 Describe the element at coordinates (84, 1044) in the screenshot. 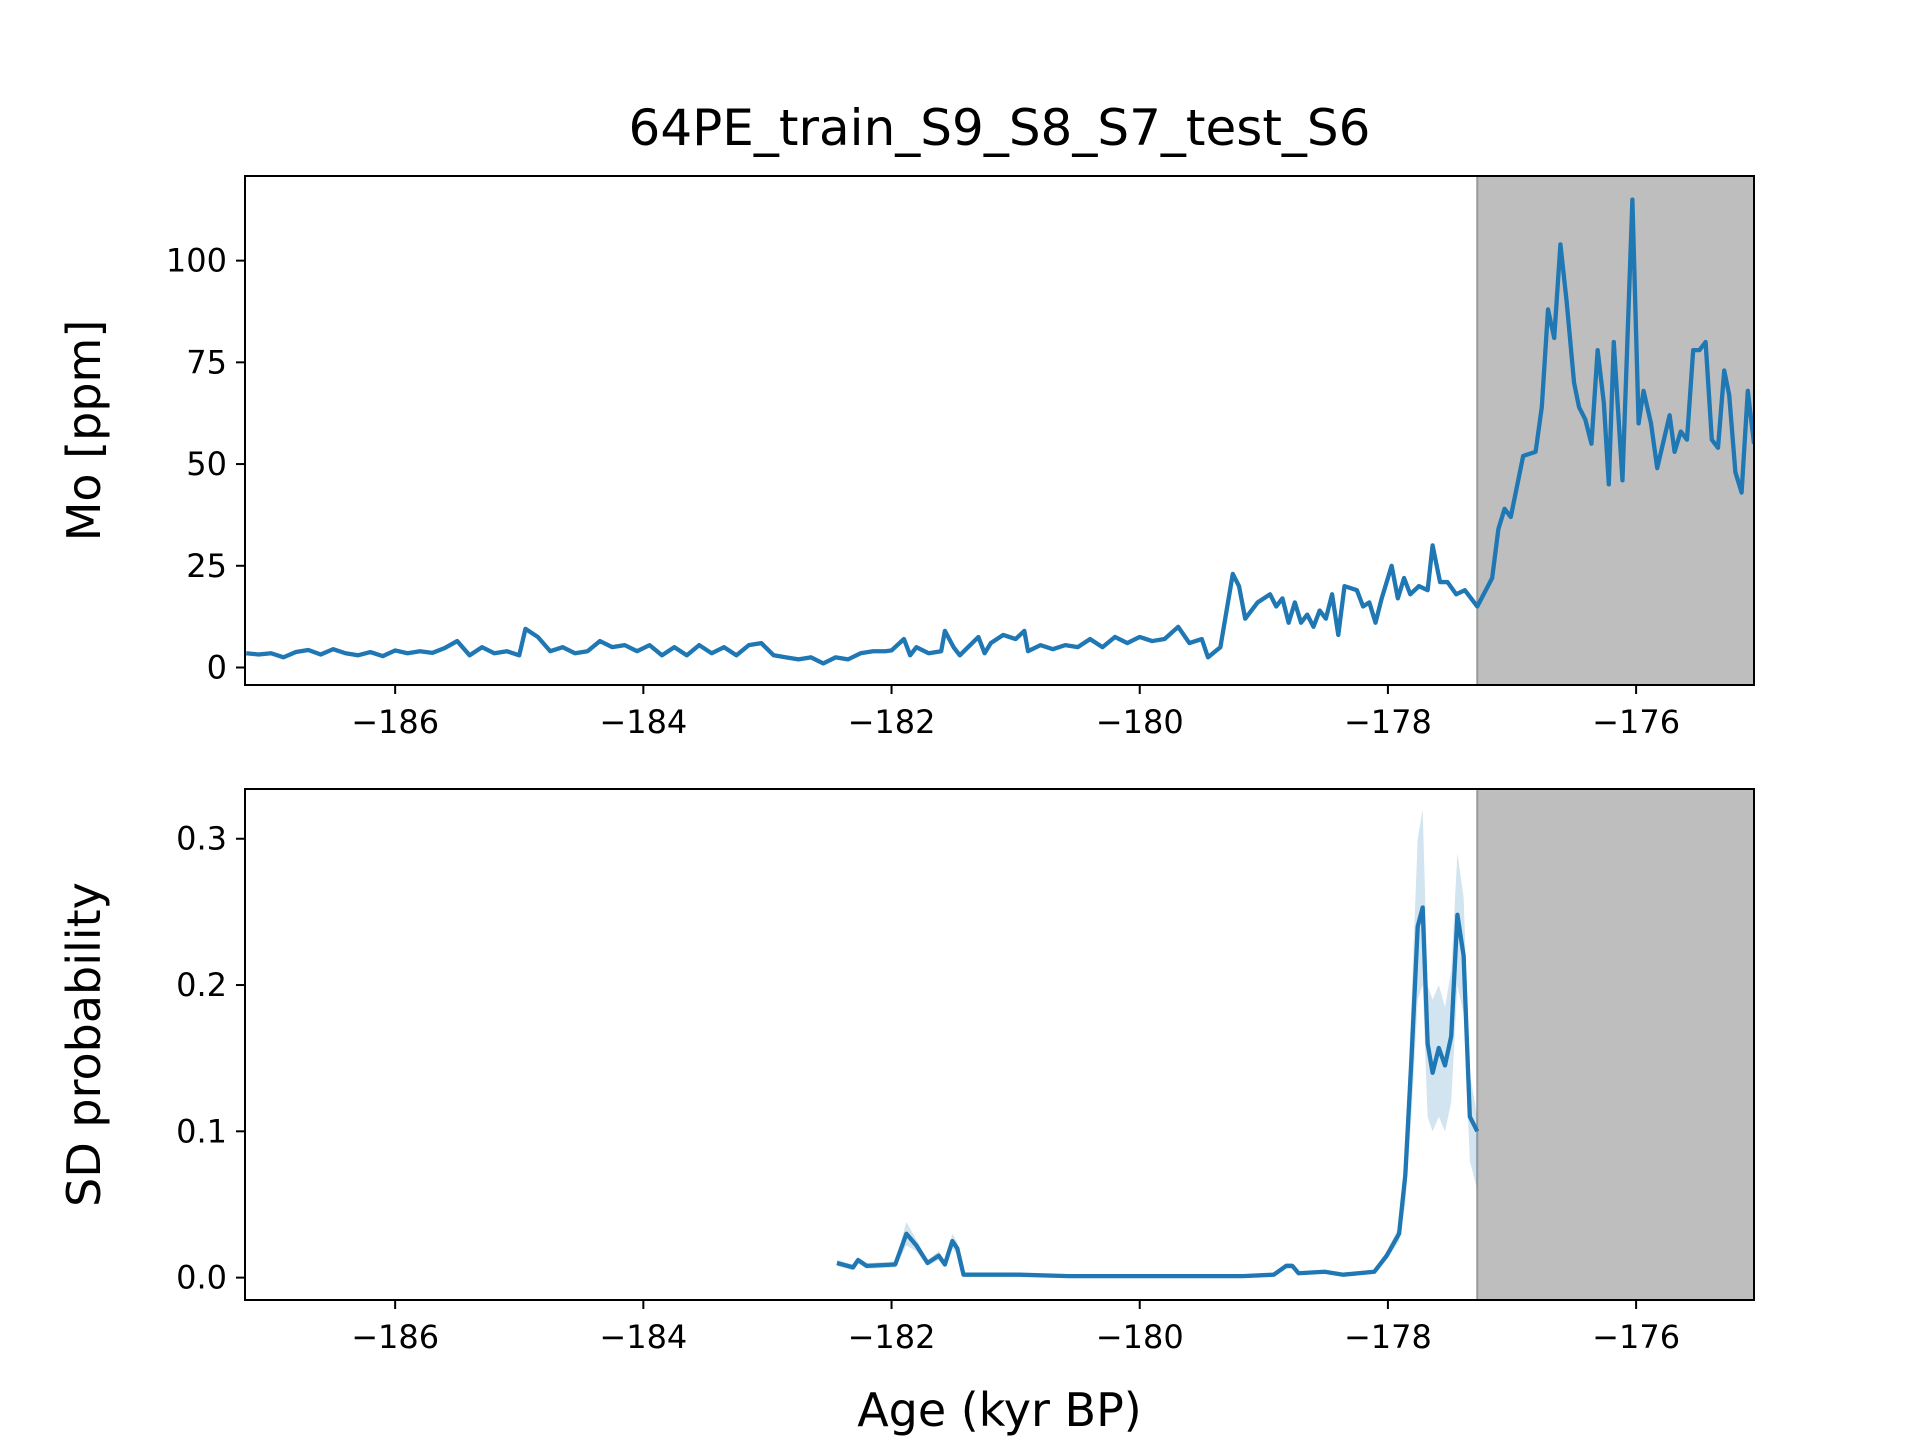

I see `y-axis-label: SD probability` at that location.